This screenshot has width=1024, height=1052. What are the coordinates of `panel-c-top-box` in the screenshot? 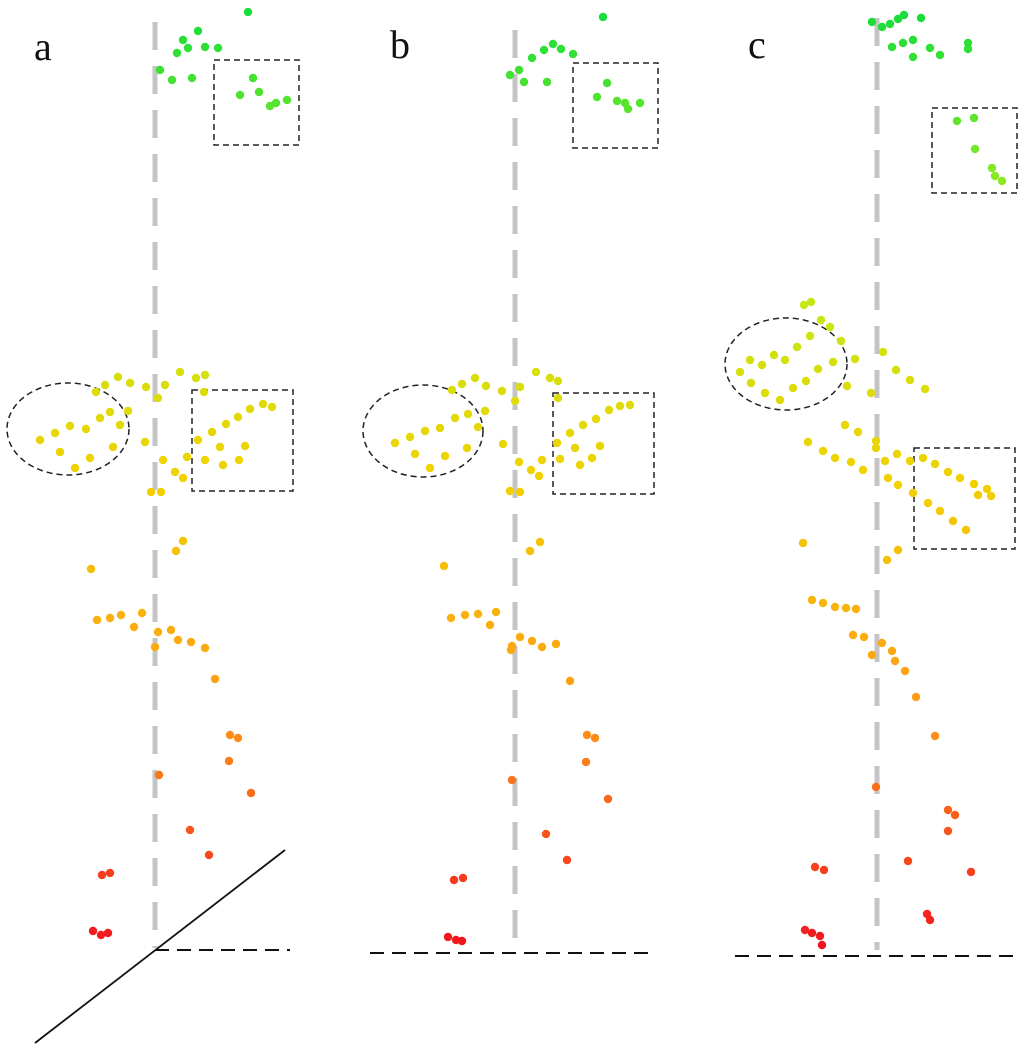 It's located at (974, 150).